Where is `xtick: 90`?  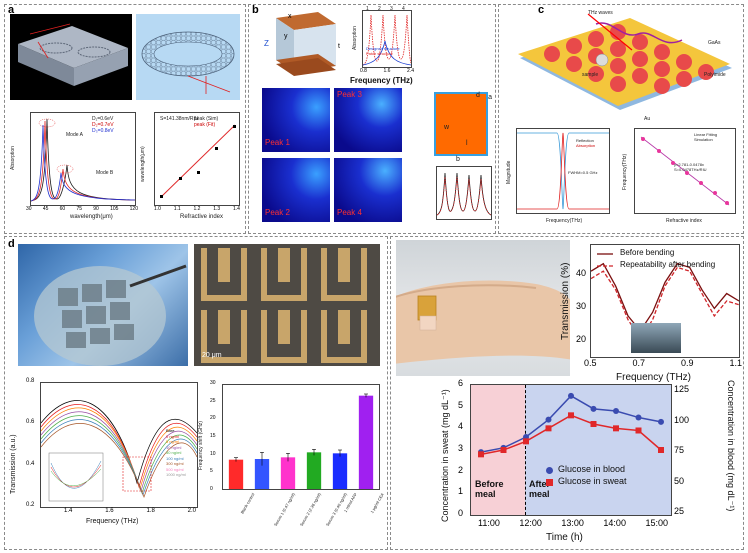 xtick: 90 is located at coordinates (96, 209).